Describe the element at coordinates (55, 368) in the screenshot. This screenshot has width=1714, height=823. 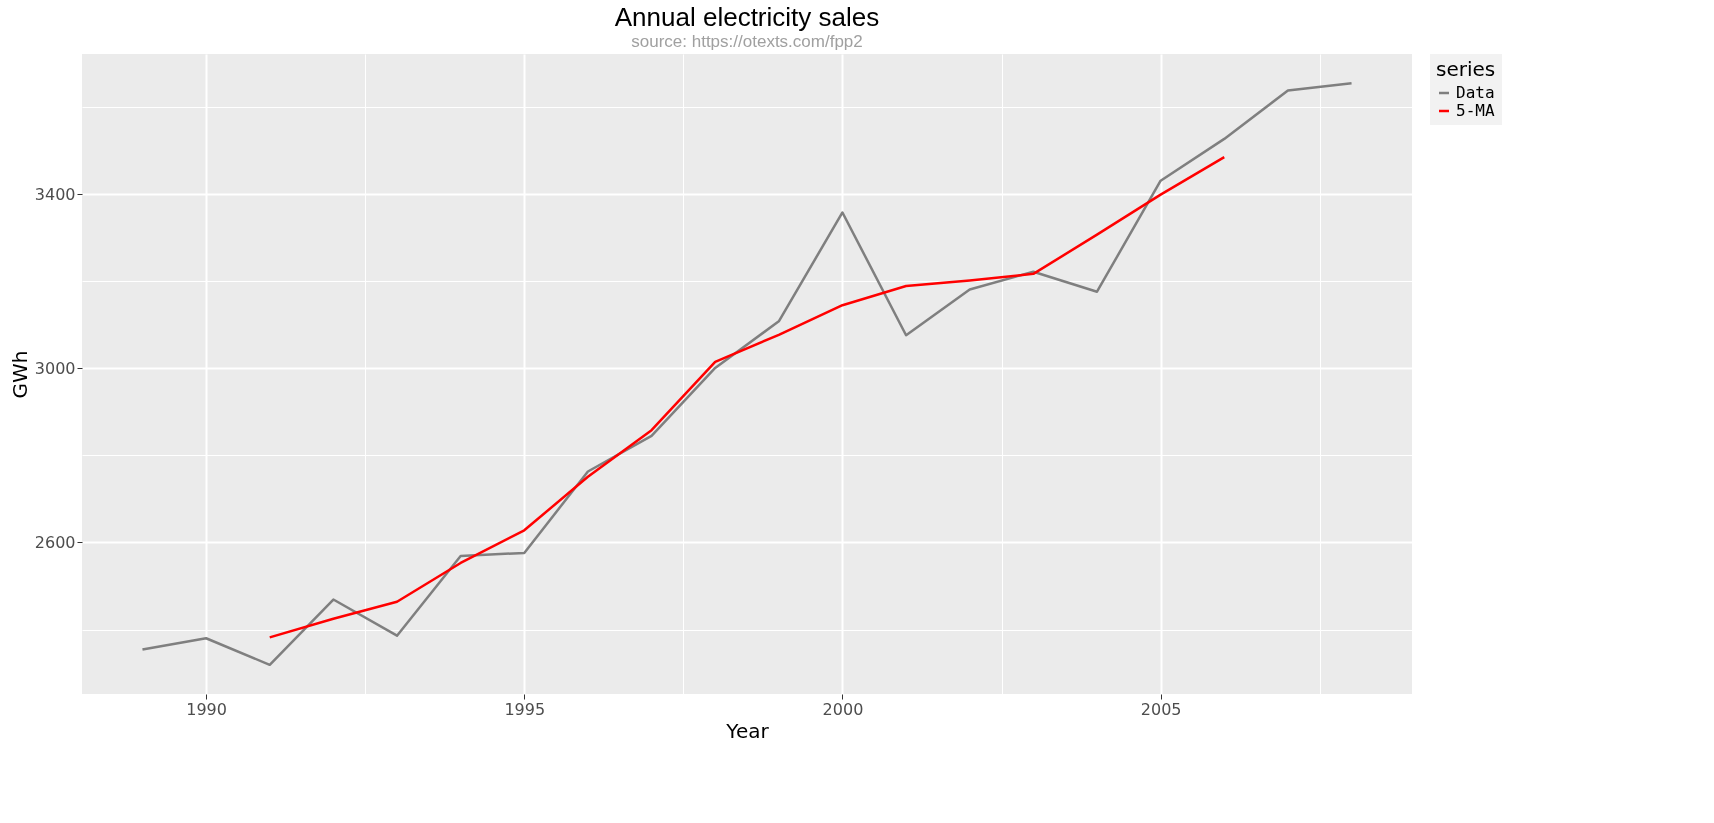
I see `y-tick-label: 3000` at that location.